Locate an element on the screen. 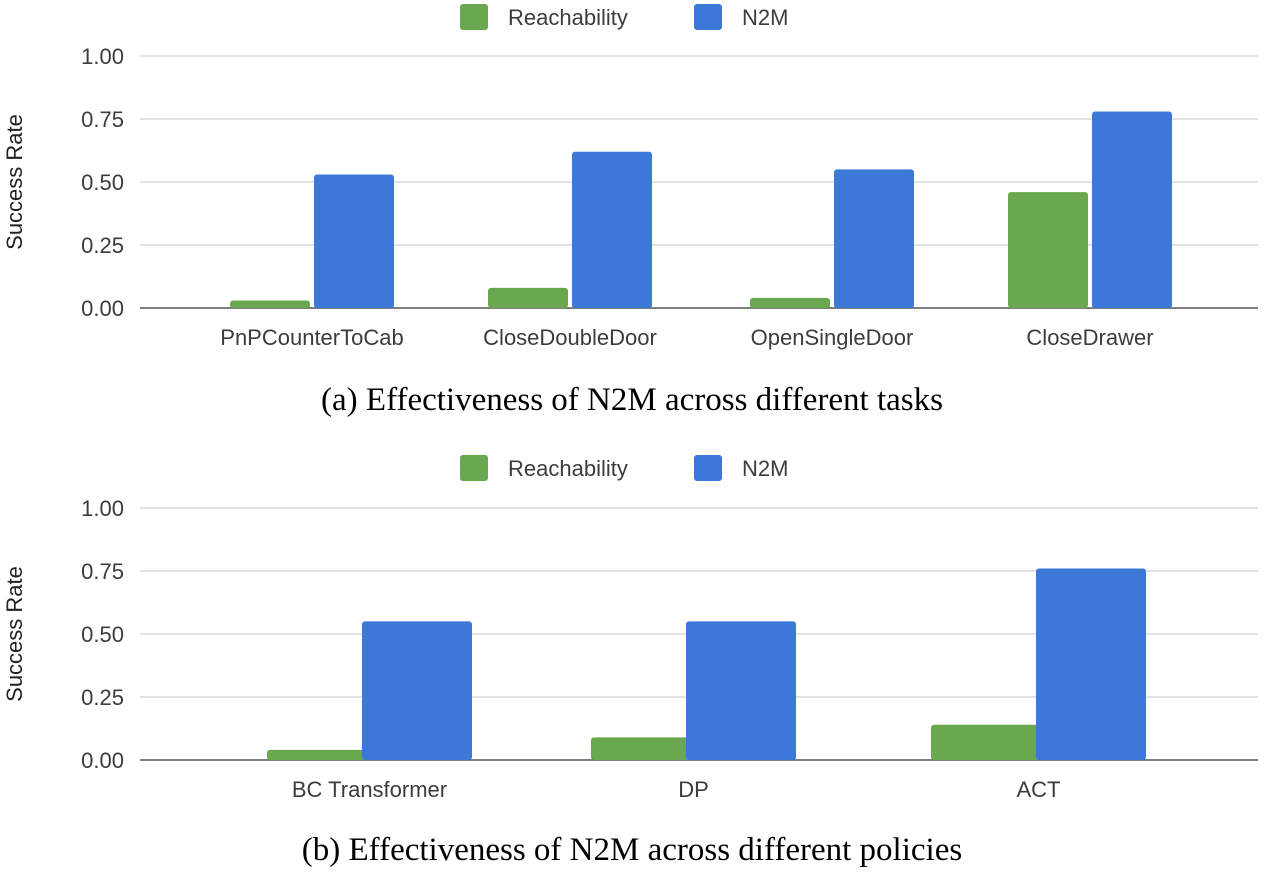  bar-reachability-closedrawer is located at coordinates (1048, 250).